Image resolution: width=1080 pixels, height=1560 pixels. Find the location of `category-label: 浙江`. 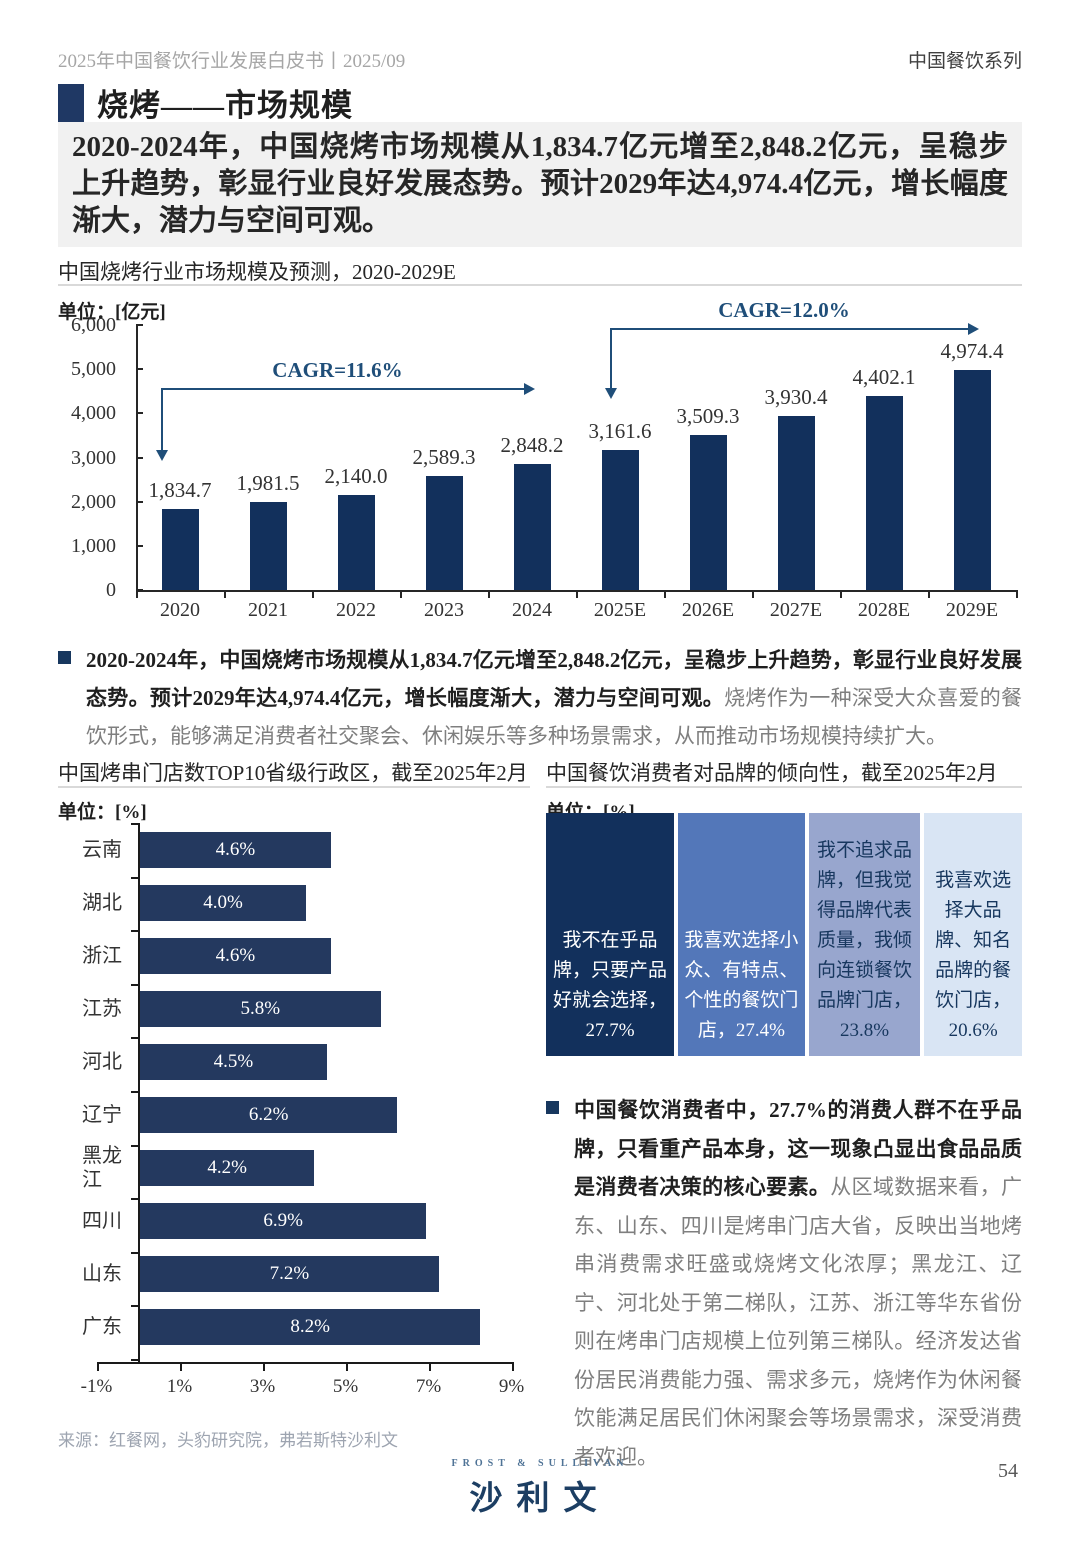

category-label: 浙江 is located at coordinates (102, 956).